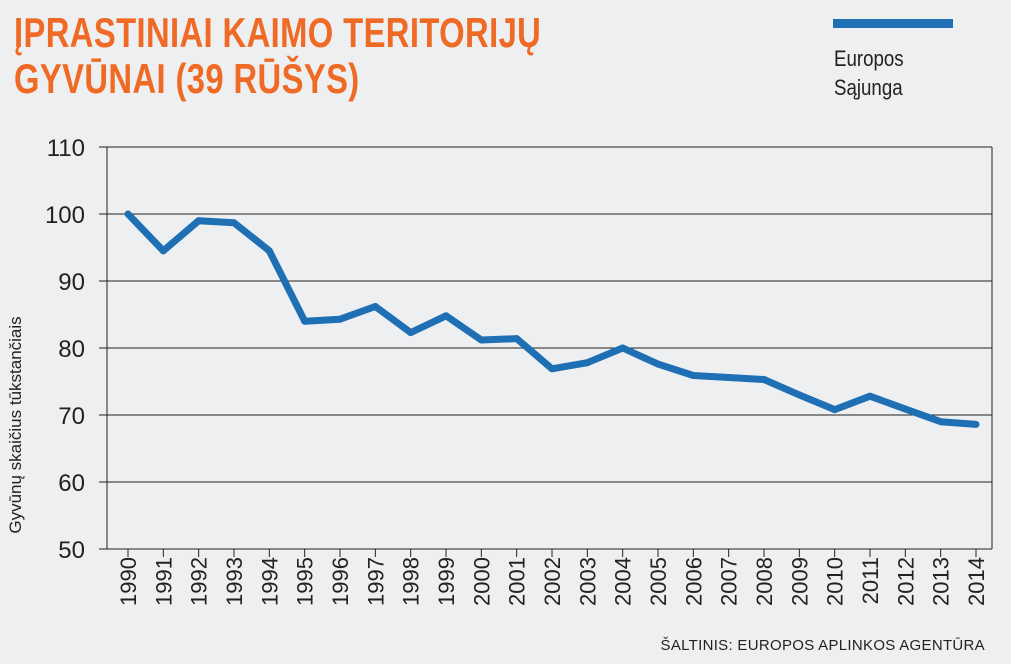 Image resolution: width=1011 pixels, height=664 pixels. Describe the element at coordinates (822, 645) in the screenshot. I see `source-note: ŠALTINIS: EUROPOS APLINKOS AGENTŪRA` at that location.